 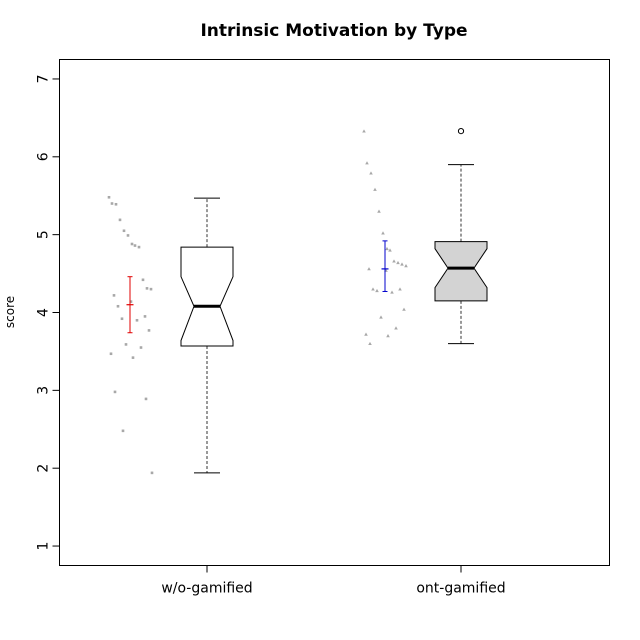 What do you see at coordinates (44, 312) in the screenshot?
I see `y-tick-label: 4` at bounding box center [44, 312].